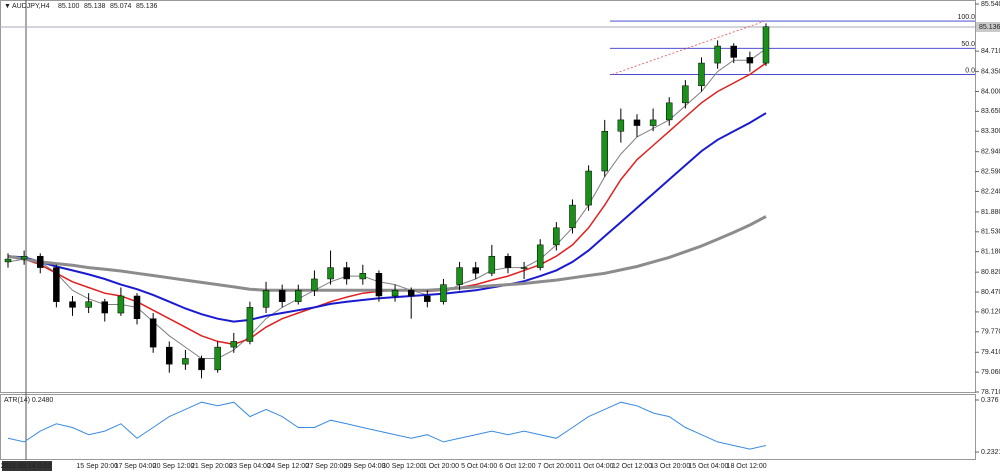 This screenshot has height=472, width=1000. I want to click on chart-title: AUDJPY,H4, so click(31, 6).